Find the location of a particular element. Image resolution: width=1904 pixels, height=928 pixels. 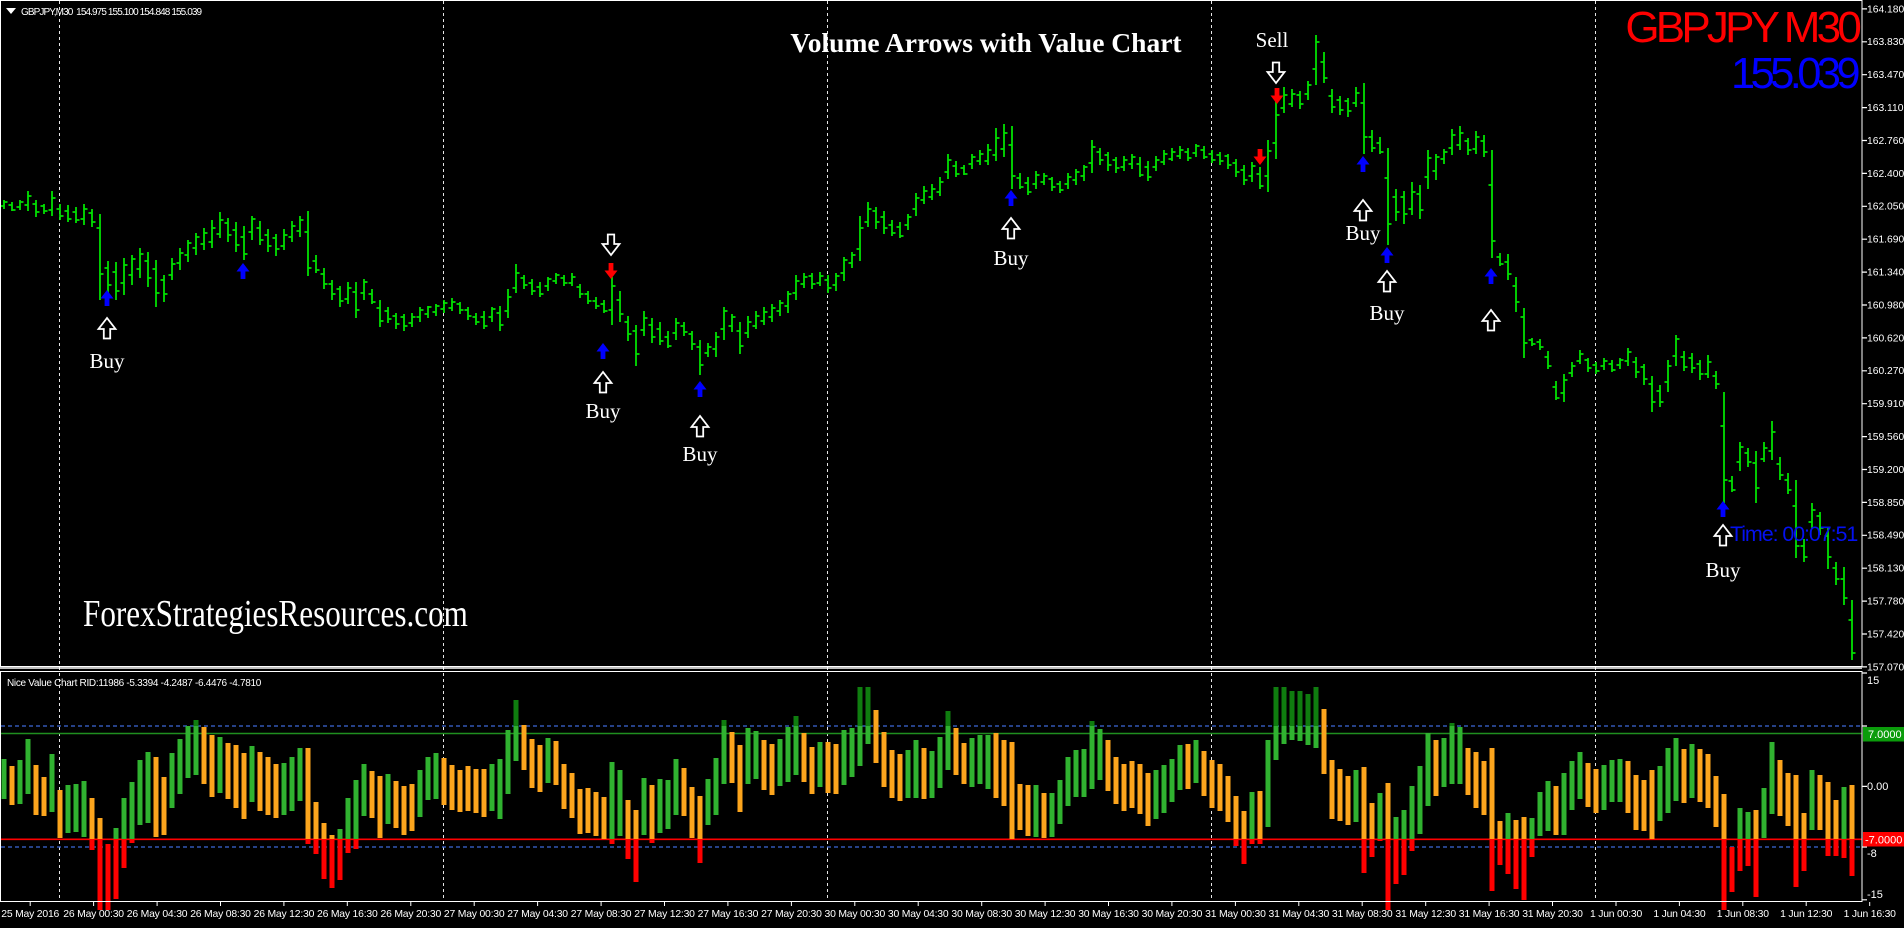

svg-text: 27 May 00:30 is located at coordinates (474, 914).